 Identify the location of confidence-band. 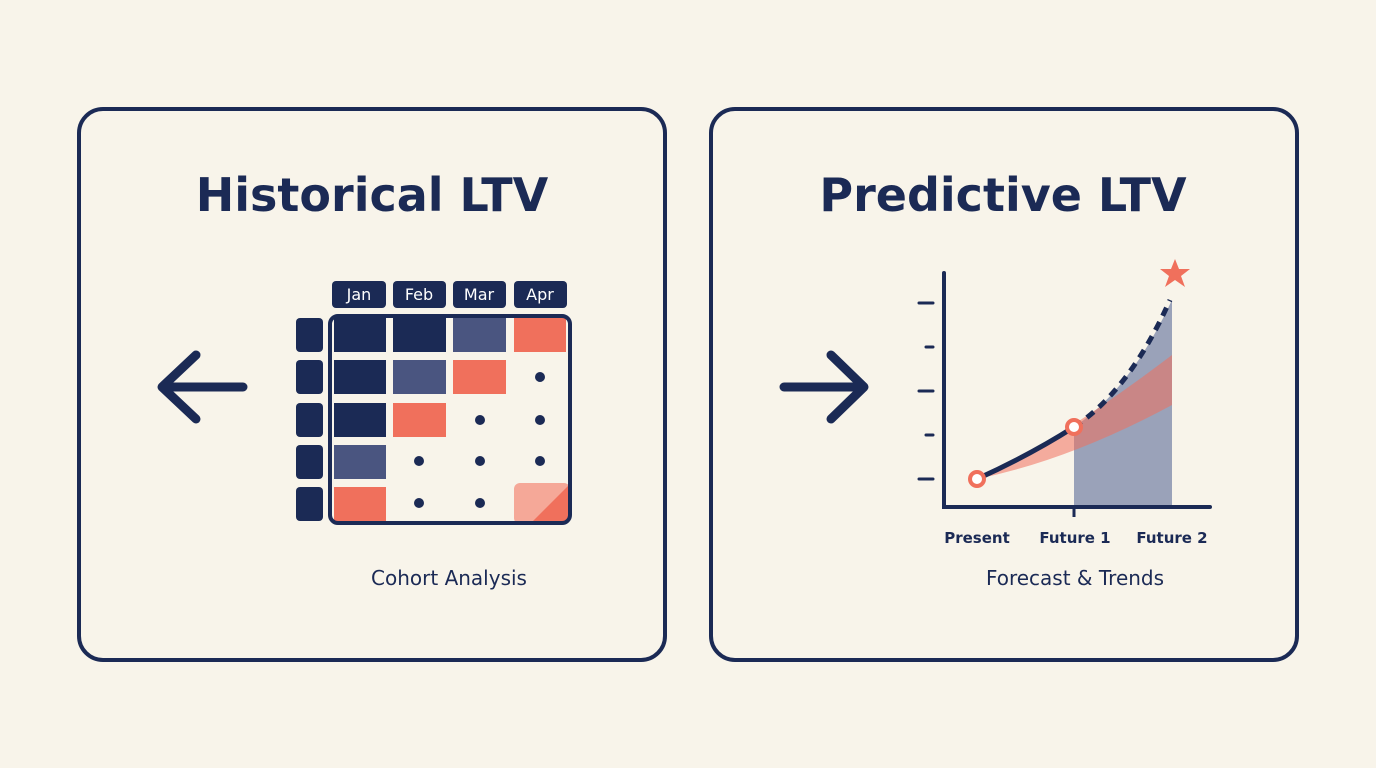
(1074, 417).